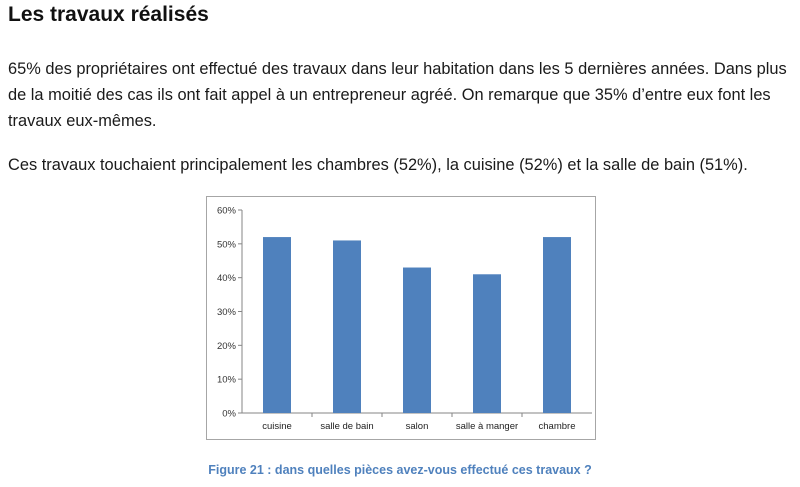 The image size is (800, 487). Describe the element at coordinates (227, 312) in the screenshot. I see `y-tick-label: 30%` at that location.